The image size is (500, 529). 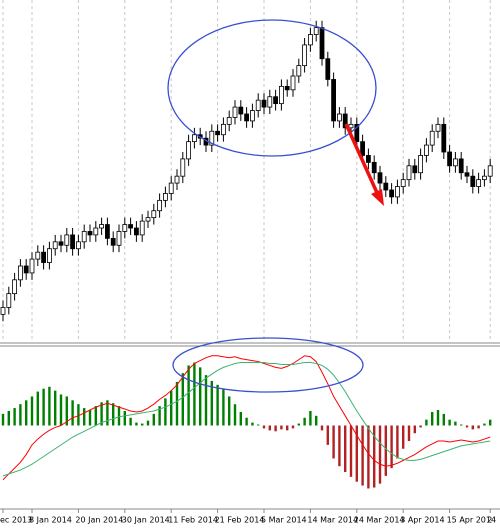 What do you see at coordinates (193, 520) in the screenshot?
I see `x-tick-label: 11 Feb 2014` at bounding box center [193, 520].